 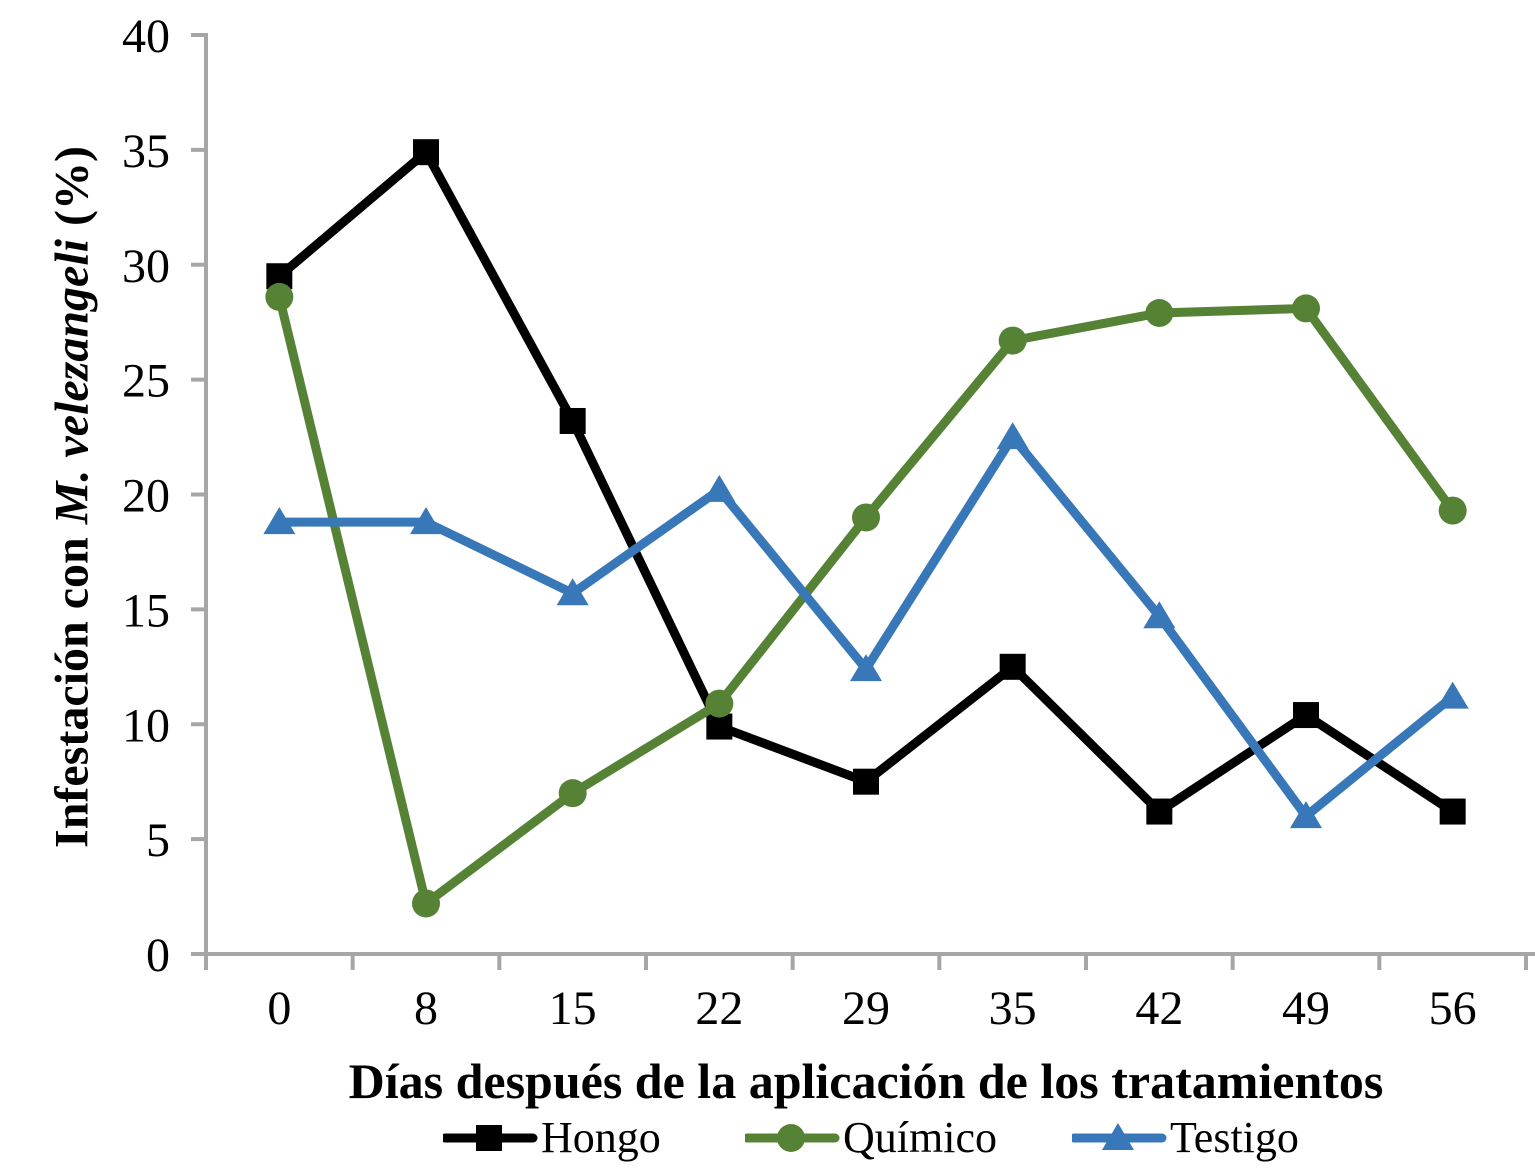 I want to click on hongo-legend-marker-icon, so click(x=490, y=1138).